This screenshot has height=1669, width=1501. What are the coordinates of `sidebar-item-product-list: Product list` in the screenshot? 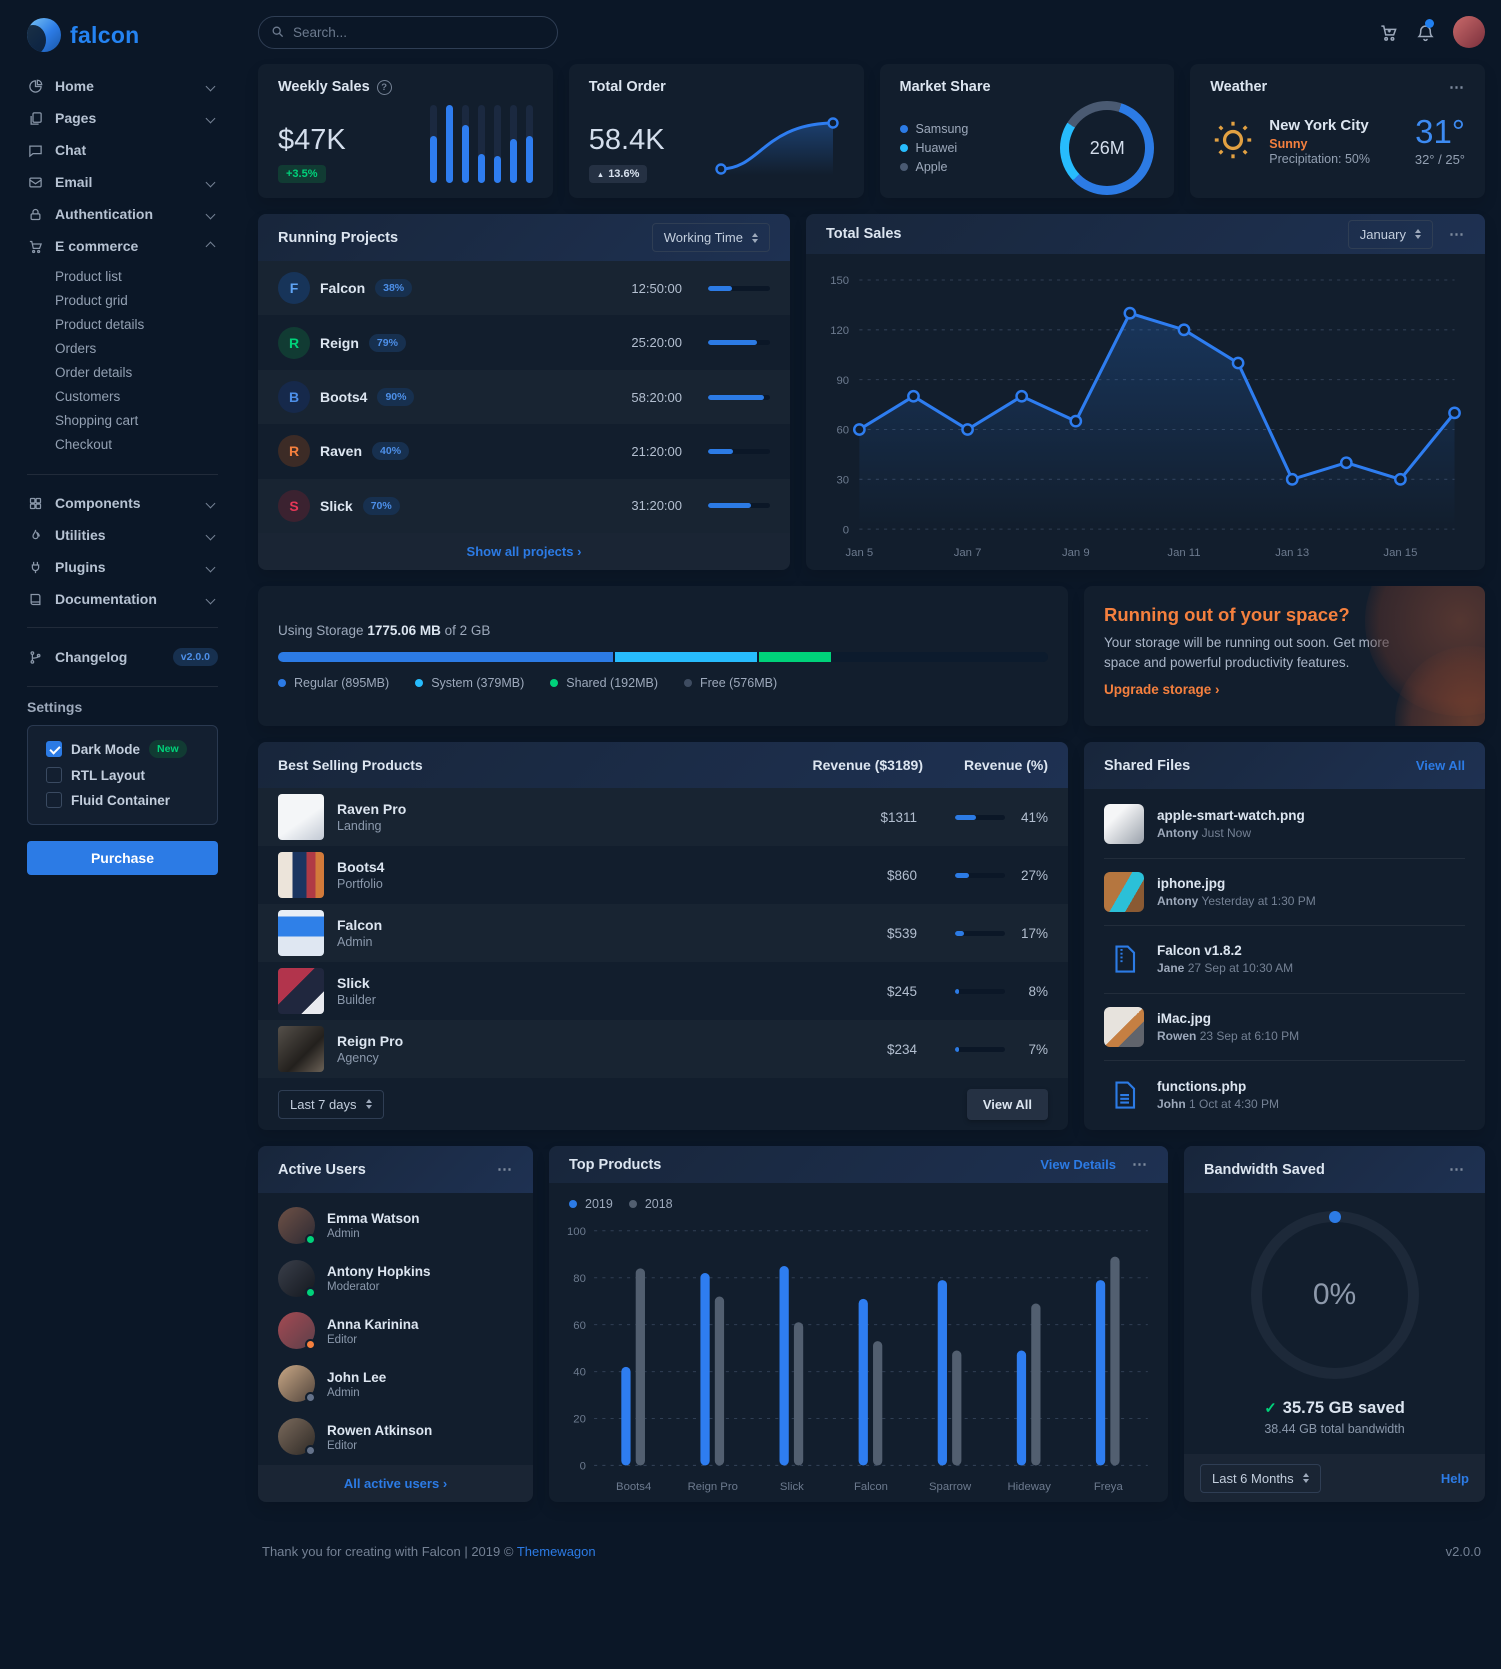 It's located at (88, 276).